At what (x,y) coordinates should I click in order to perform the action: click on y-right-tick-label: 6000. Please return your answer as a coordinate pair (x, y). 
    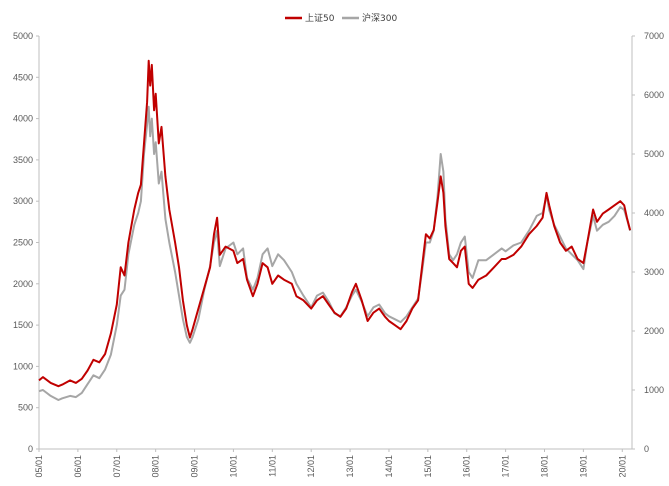
    Looking at the image, I should click on (654, 95).